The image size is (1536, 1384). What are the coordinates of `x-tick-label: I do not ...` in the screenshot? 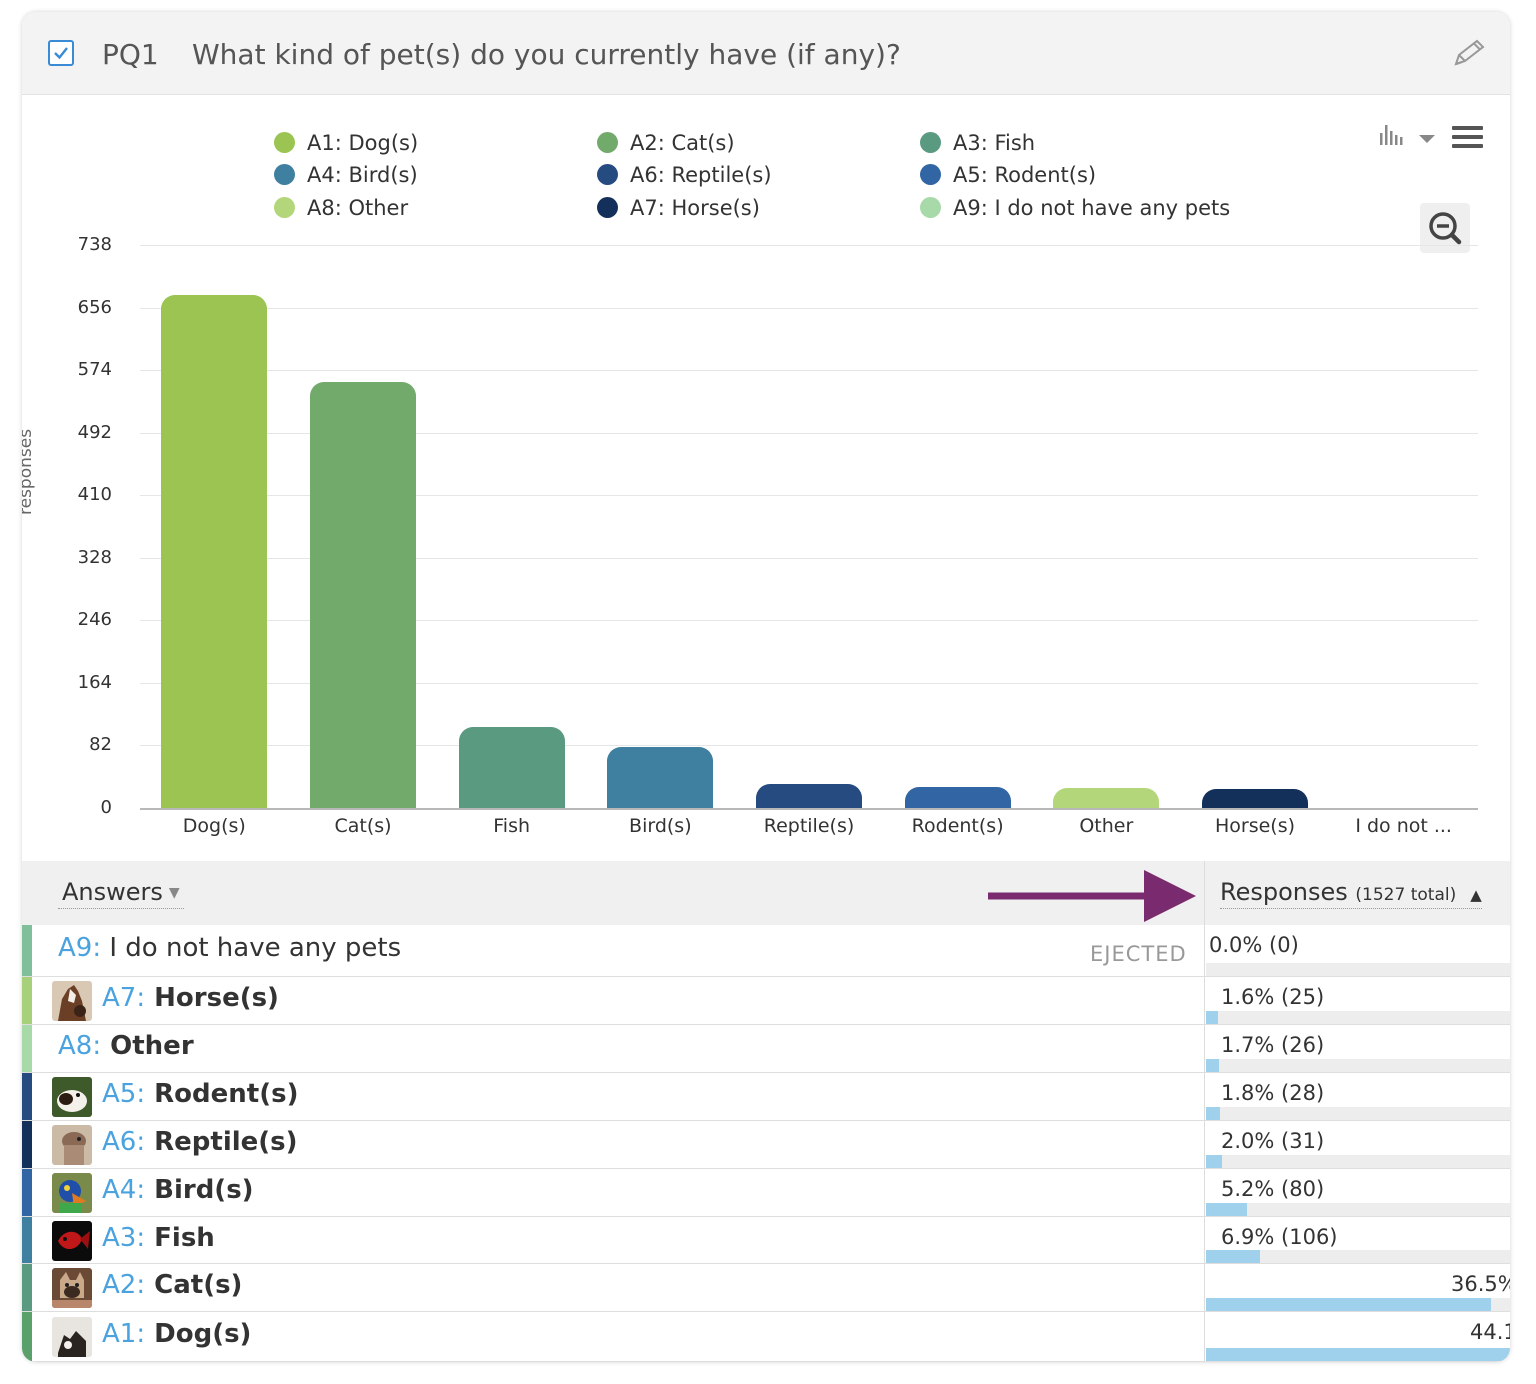 It's located at (1403, 826).